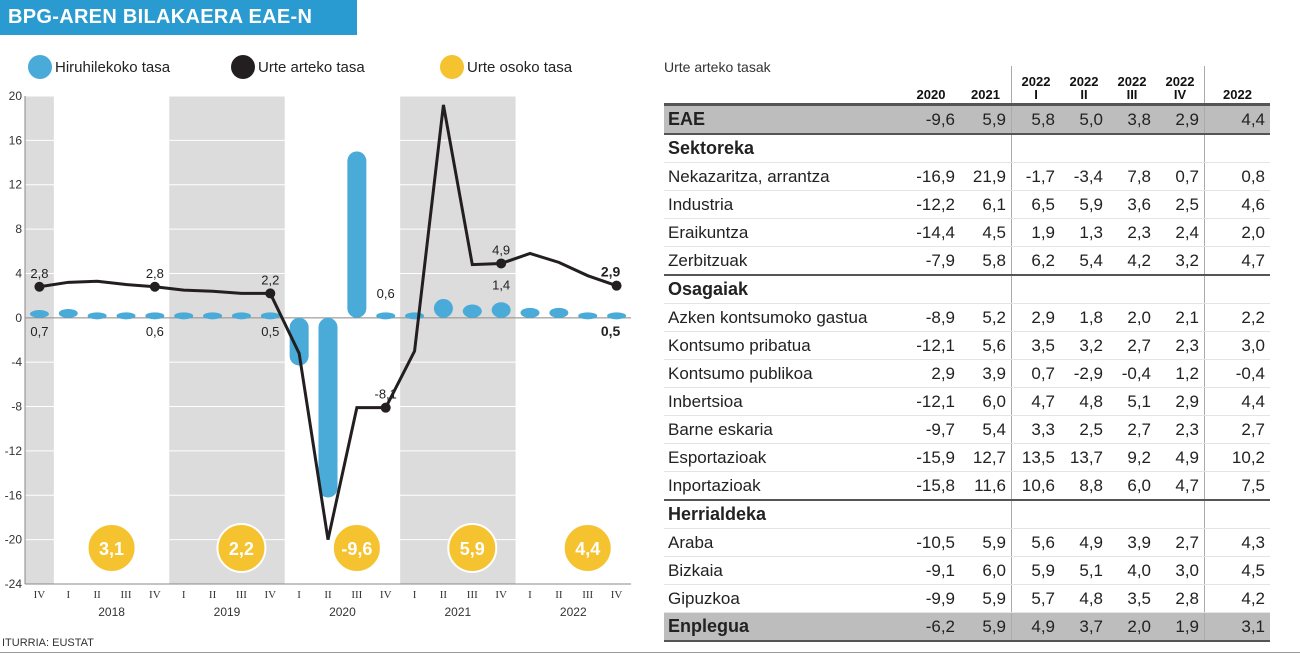 This screenshot has height=655, width=1300. I want to click on y-tick-label: 12, so click(16, 185).